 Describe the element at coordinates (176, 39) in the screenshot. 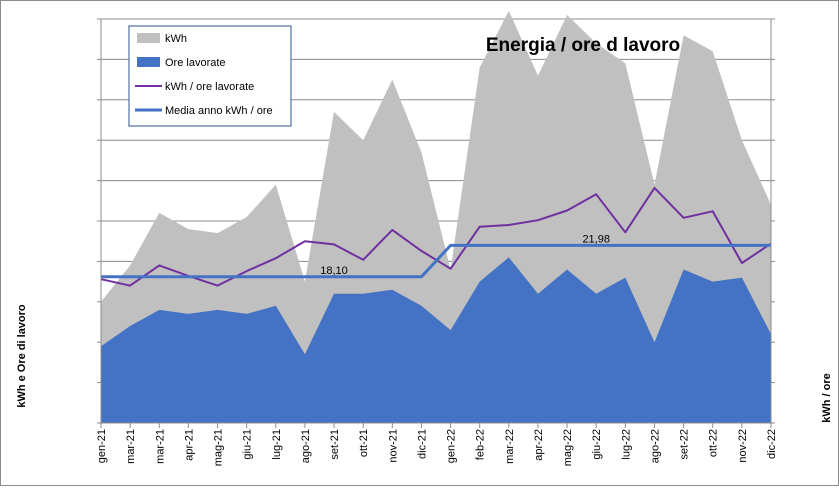

I see `legend-label: kWh` at that location.